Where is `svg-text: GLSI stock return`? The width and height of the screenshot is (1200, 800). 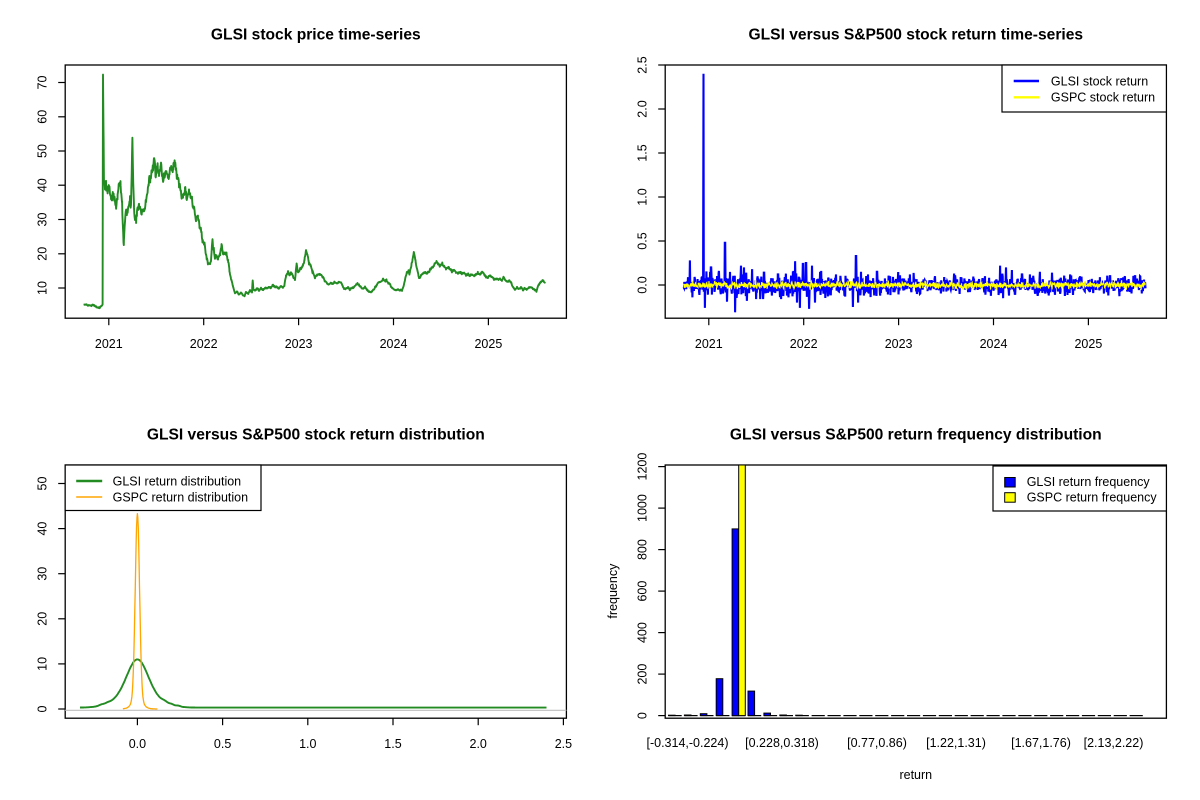 svg-text: GLSI stock return is located at coordinates (1099, 81).